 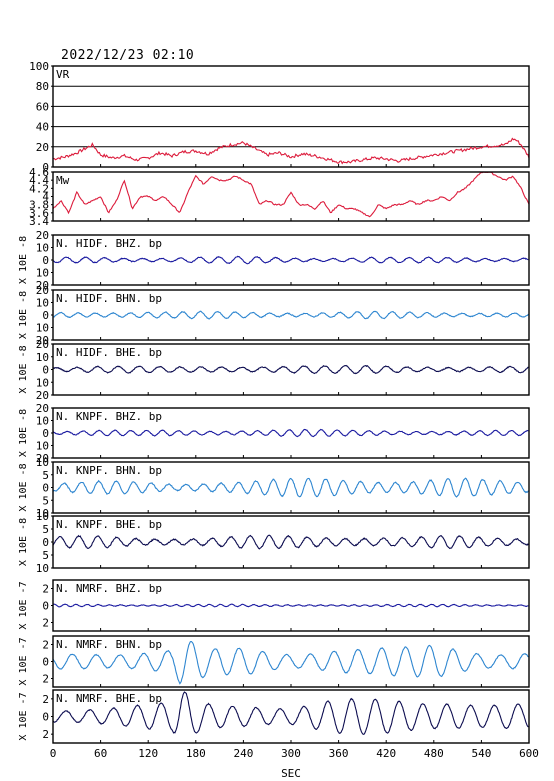 What do you see at coordinates (39, 180) in the screenshot?
I see `y-tick-label: 4.4` at bounding box center [39, 180].